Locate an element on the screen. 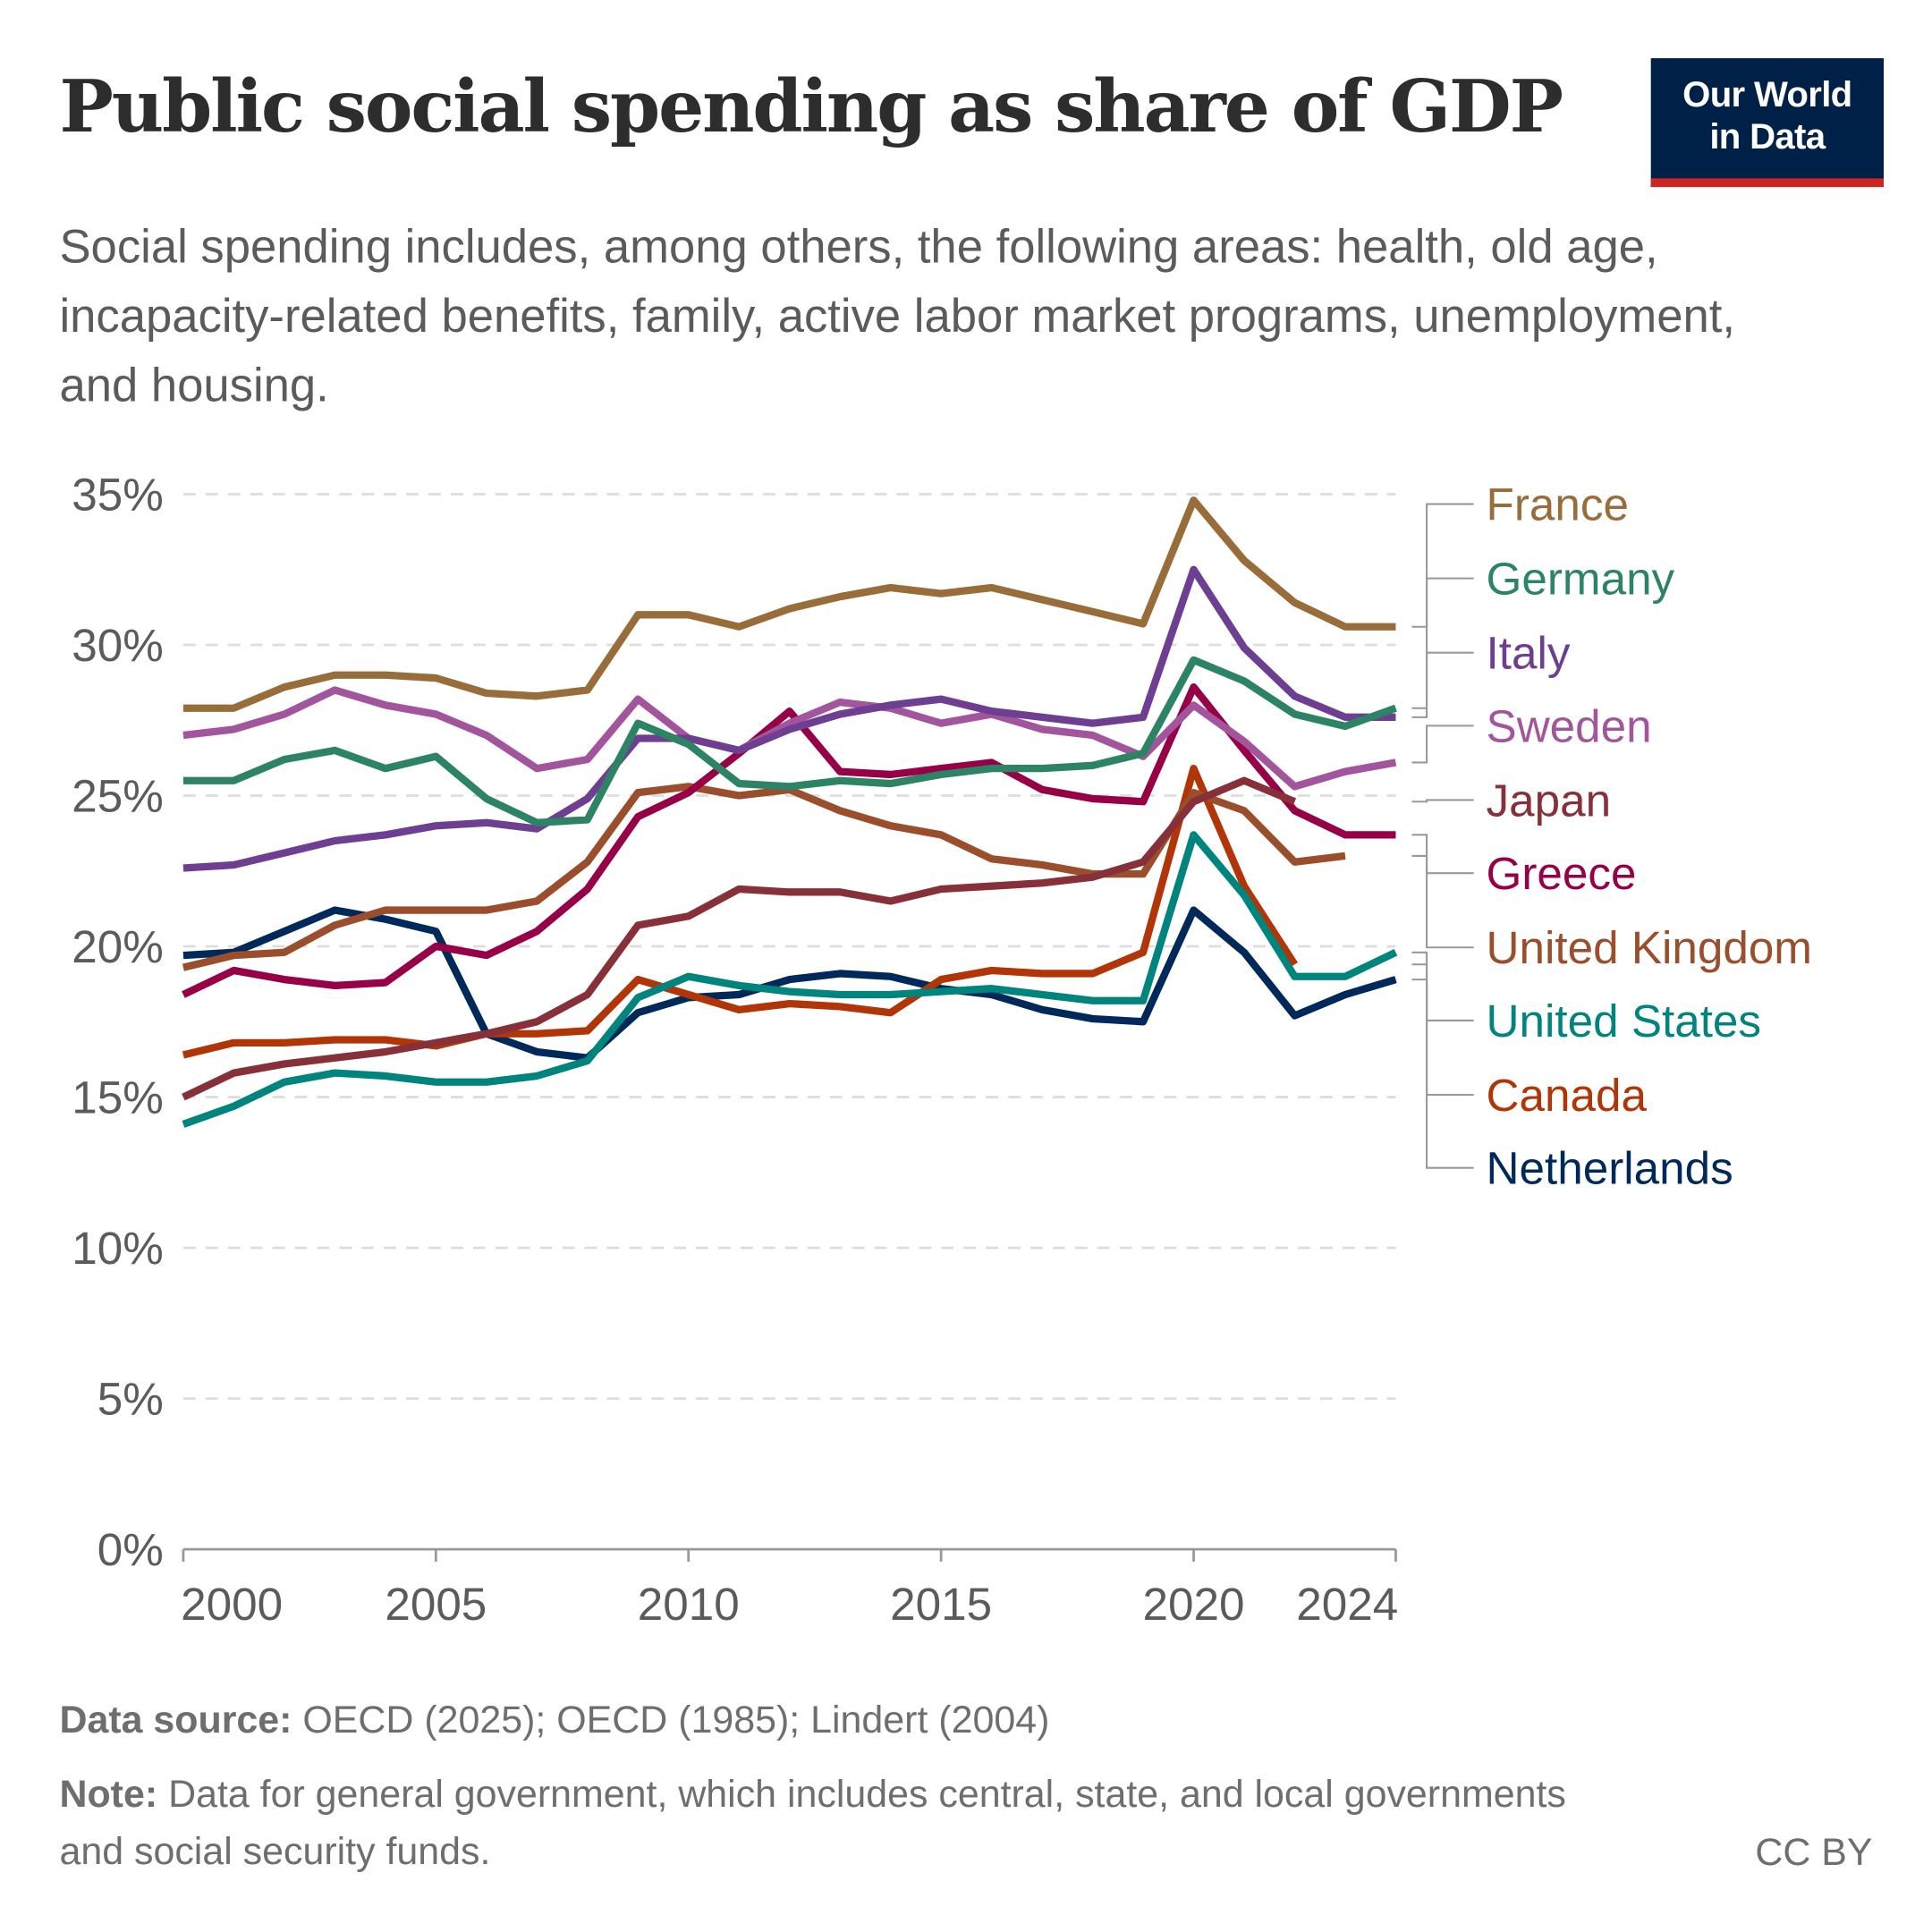  legend-label-italy: Italy is located at coordinates (1529, 653).